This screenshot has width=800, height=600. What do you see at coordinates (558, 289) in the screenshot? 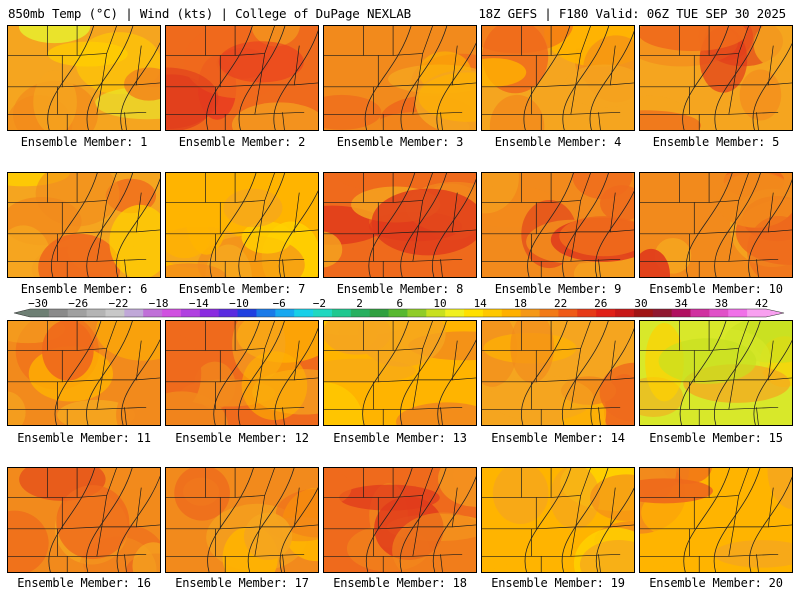
I see `ensemble-member-label: Ensemble Member: 9` at bounding box center [558, 289].